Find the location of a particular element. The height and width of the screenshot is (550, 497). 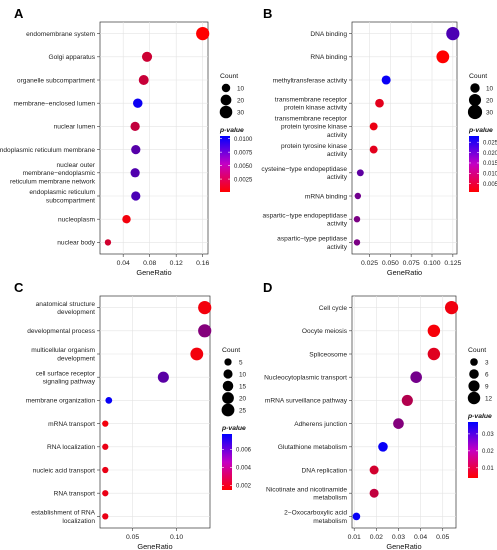

category-label: protein tyrosine kinase is located at coordinates (314, 127).